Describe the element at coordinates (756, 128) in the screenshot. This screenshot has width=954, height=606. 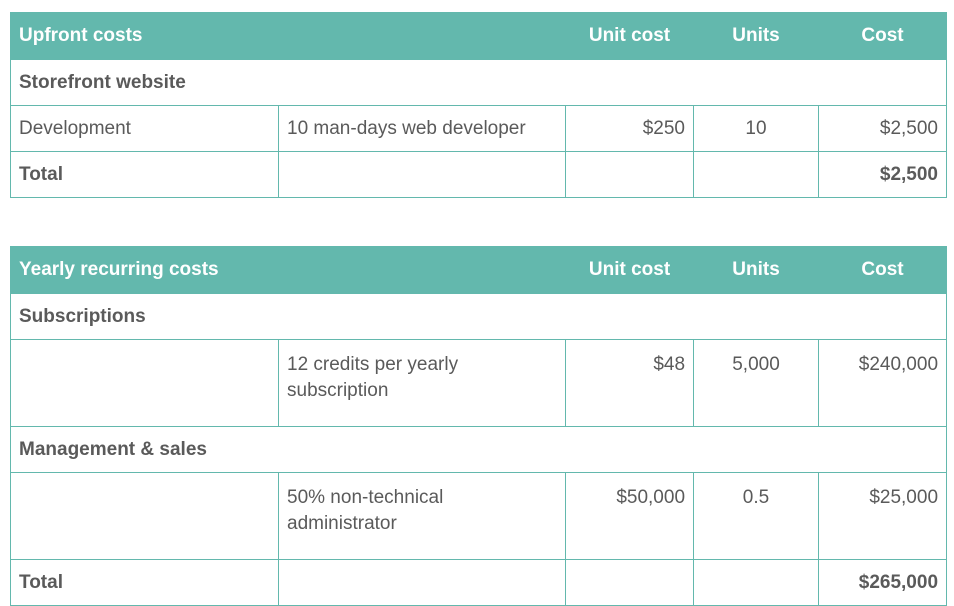
I see `units-cell: 10` at that location.